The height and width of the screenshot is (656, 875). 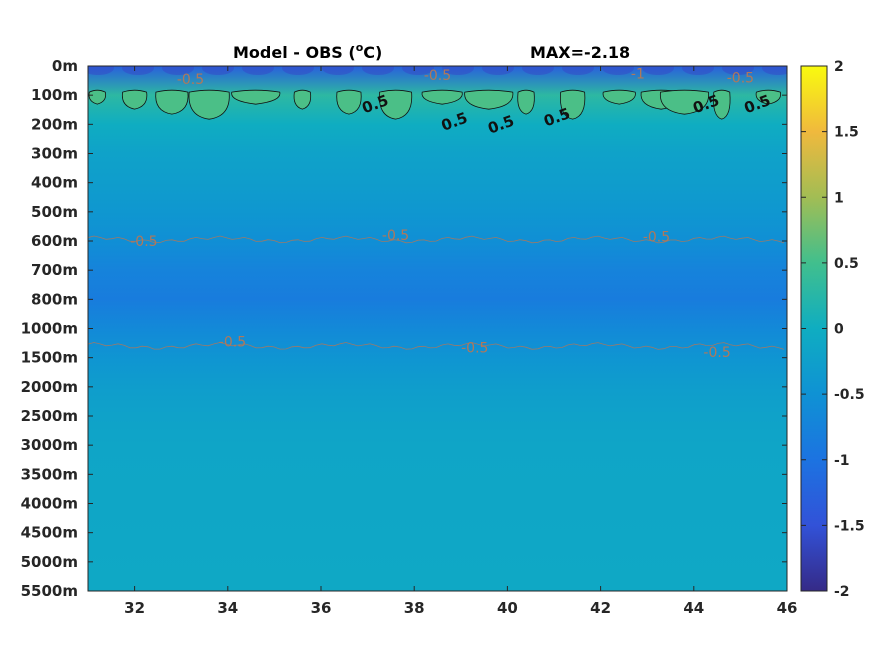 I want to click on chart-title: Model - OBS (oC) MAX=-2.18, so click(x=431, y=51).